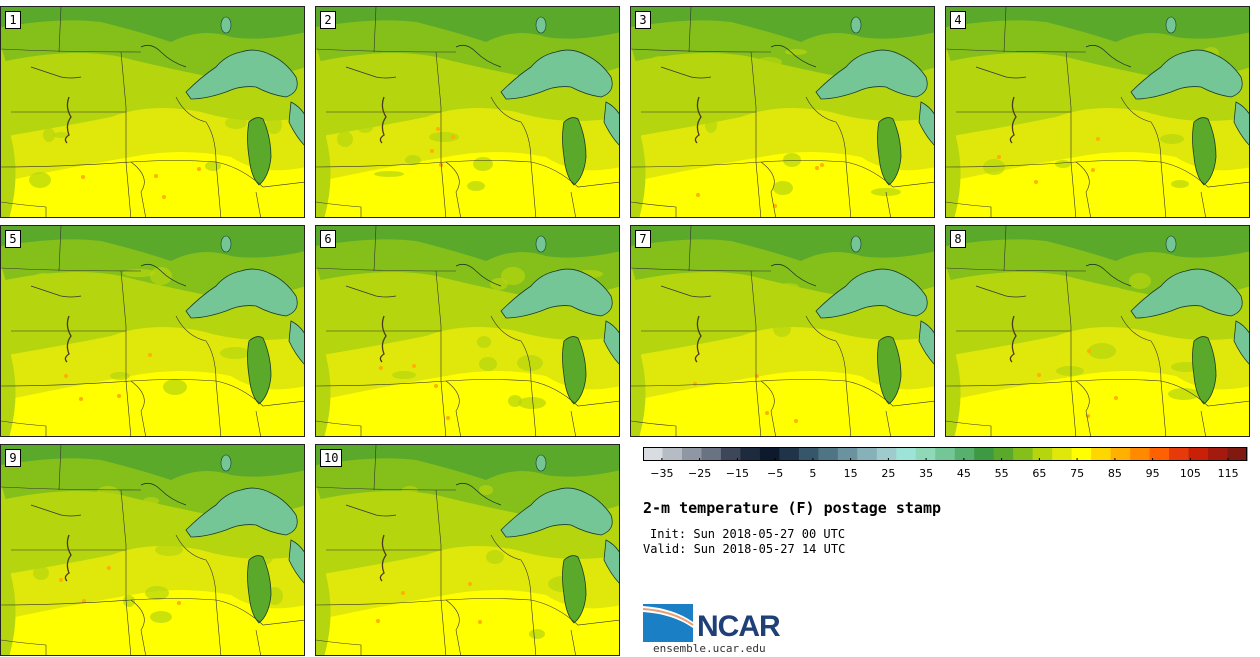 Image resolution: width=1260 pixels, height=657 pixels. What do you see at coordinates (1190, 473) in the screenshot?
I see `colorbar-tick-label: 105` at bounding box center [1190, 473].